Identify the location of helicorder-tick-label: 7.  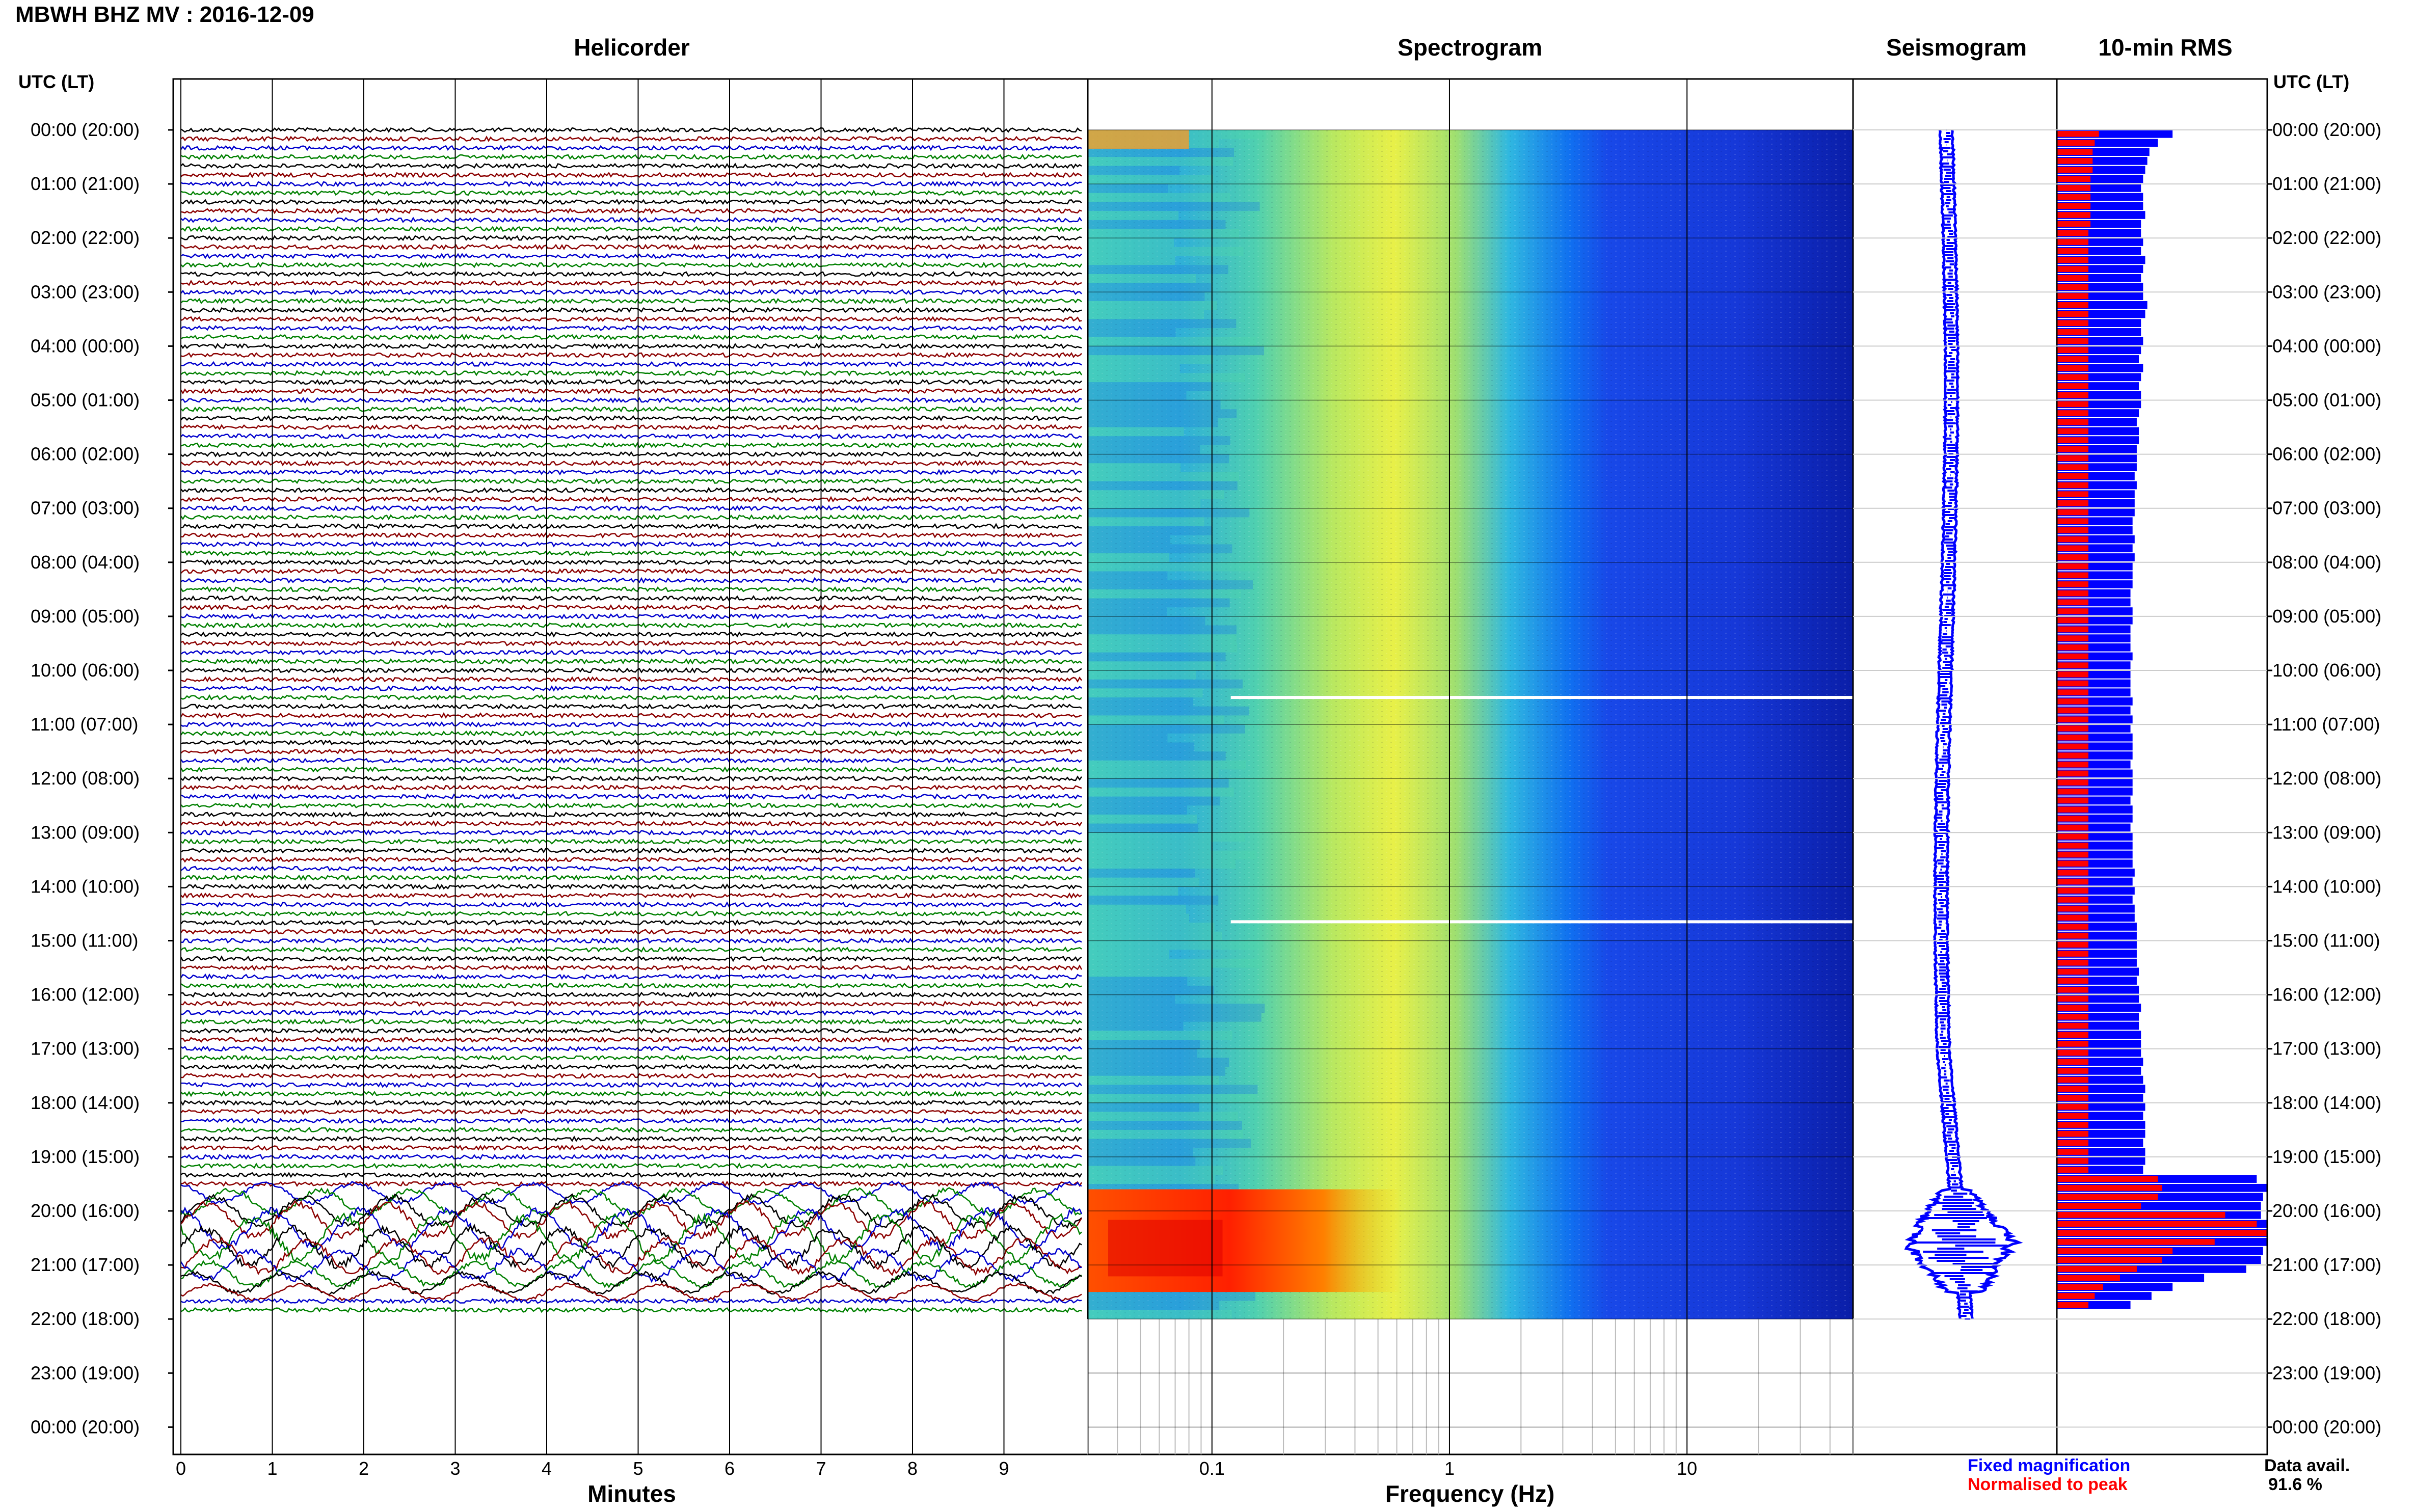
(821, 1468).